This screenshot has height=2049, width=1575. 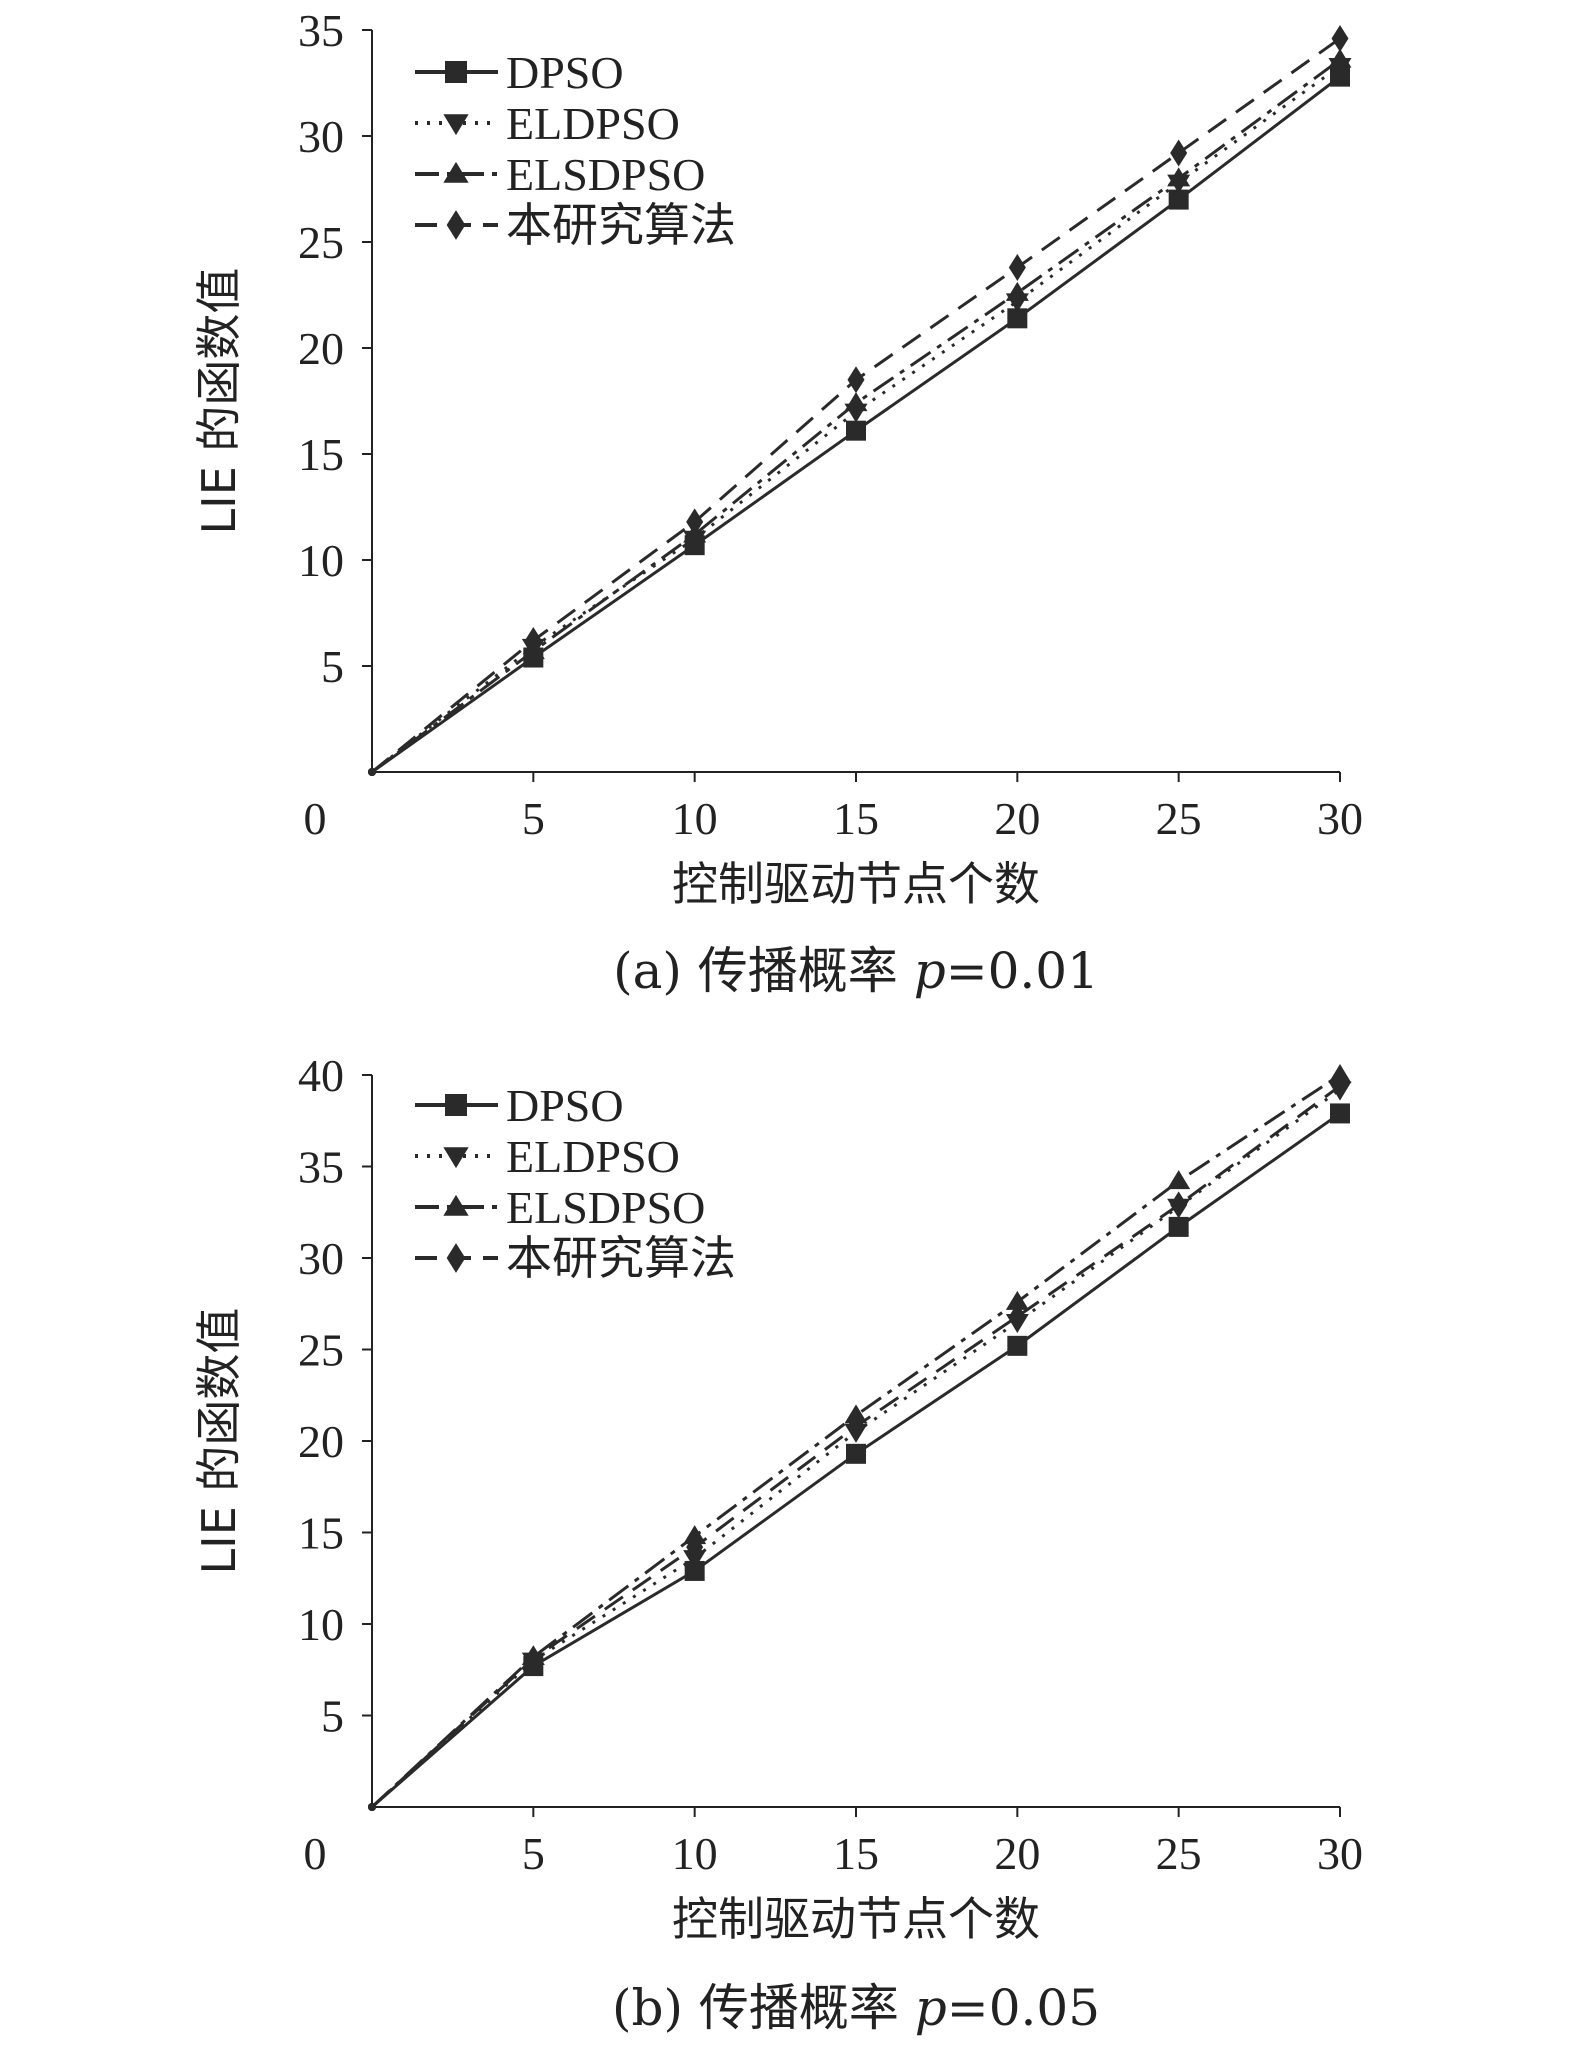 I want to click on y-tick-label: 40, so click(x=321, y=1075).